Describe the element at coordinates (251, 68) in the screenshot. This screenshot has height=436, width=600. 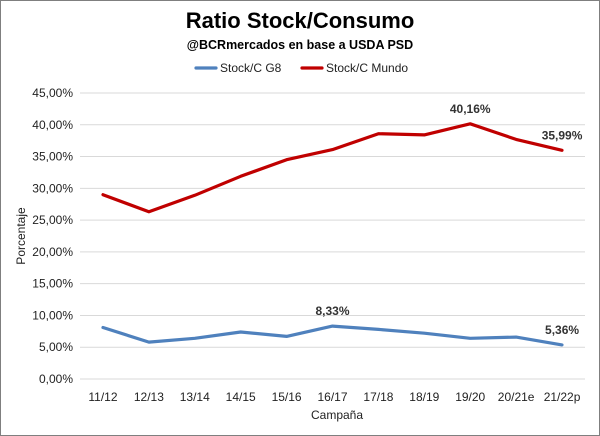
I see `legend-label: Stock/C G8` at that location.